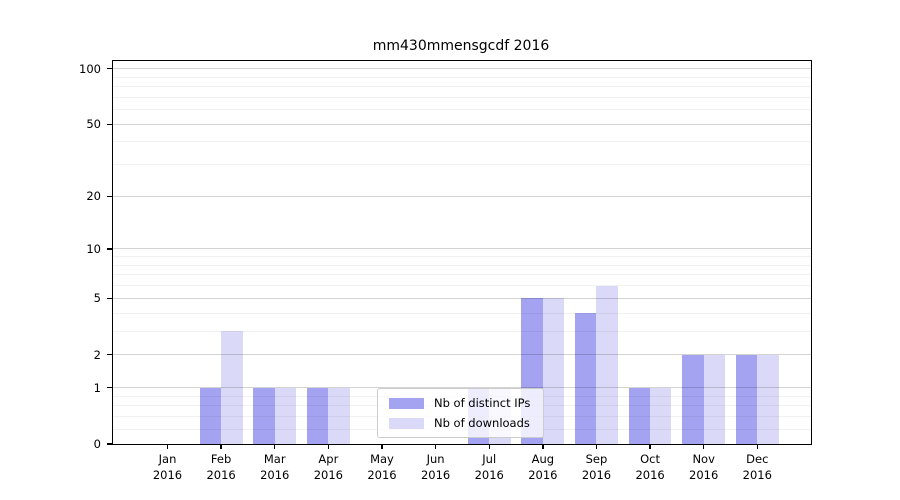 Image resolution: width=900 pixels, height=500 pixels. I want to click on x-tick-month: Jan, so click(167, 459).